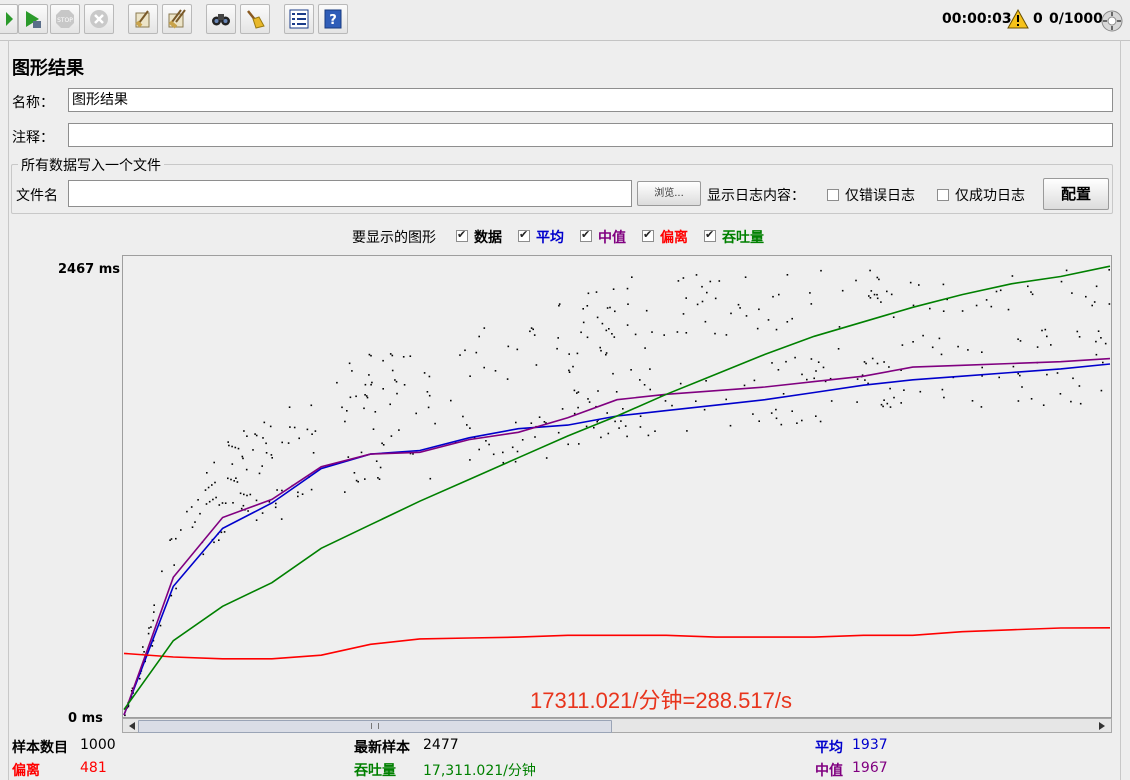  What do you see at coordinates (977, 19) in the screenshot?
I see `elapsed-timer: 00:00:03` at bounding box center [977, 19].